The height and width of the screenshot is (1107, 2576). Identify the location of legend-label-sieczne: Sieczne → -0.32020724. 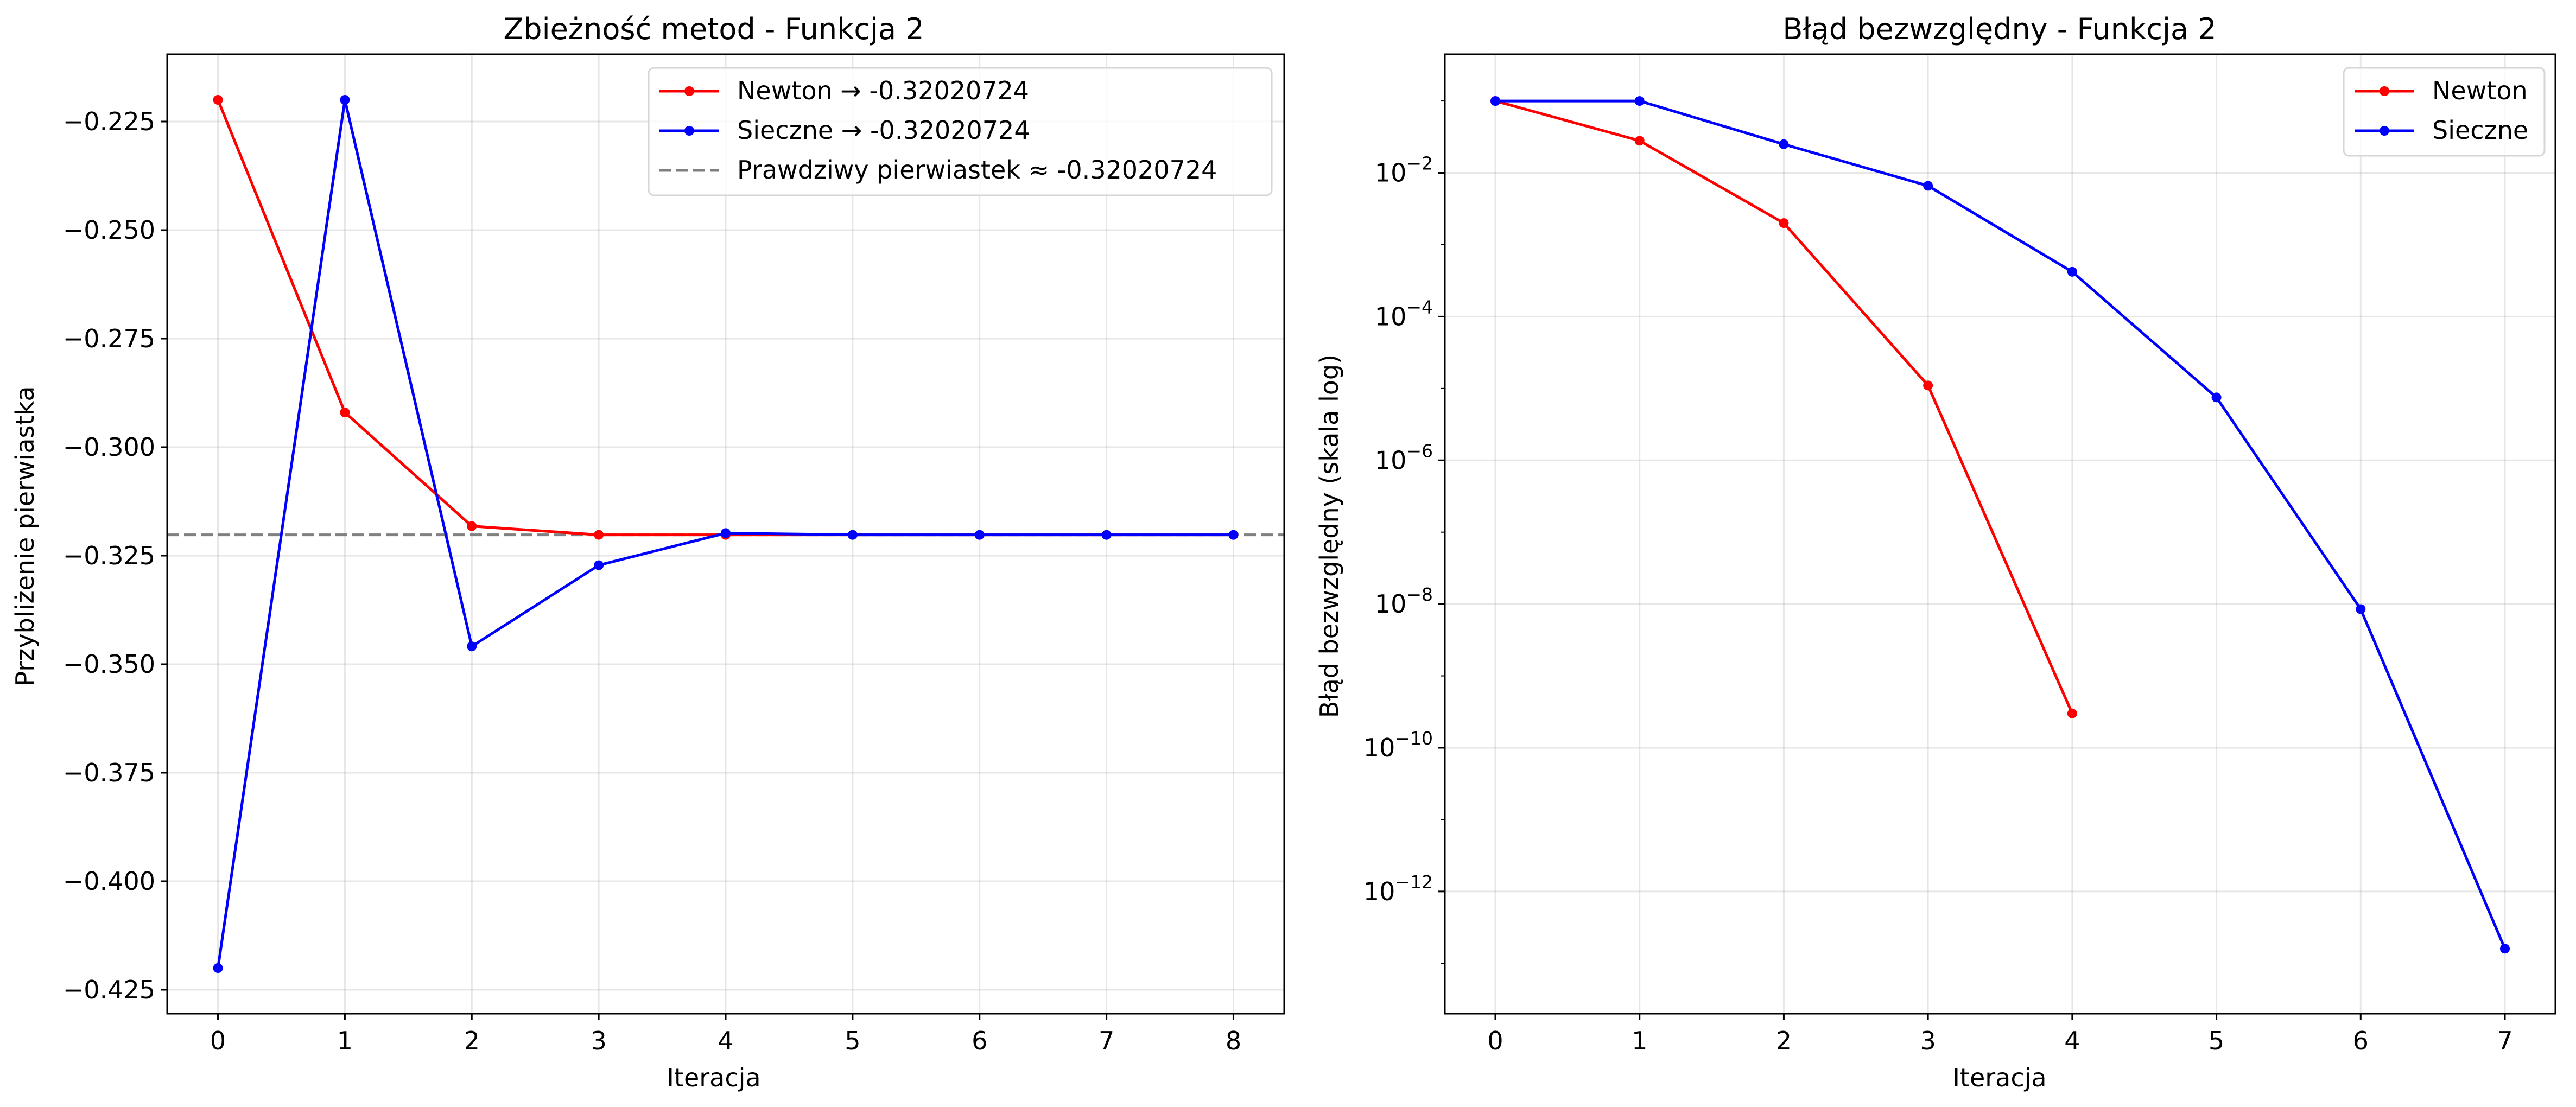
(884, 130).